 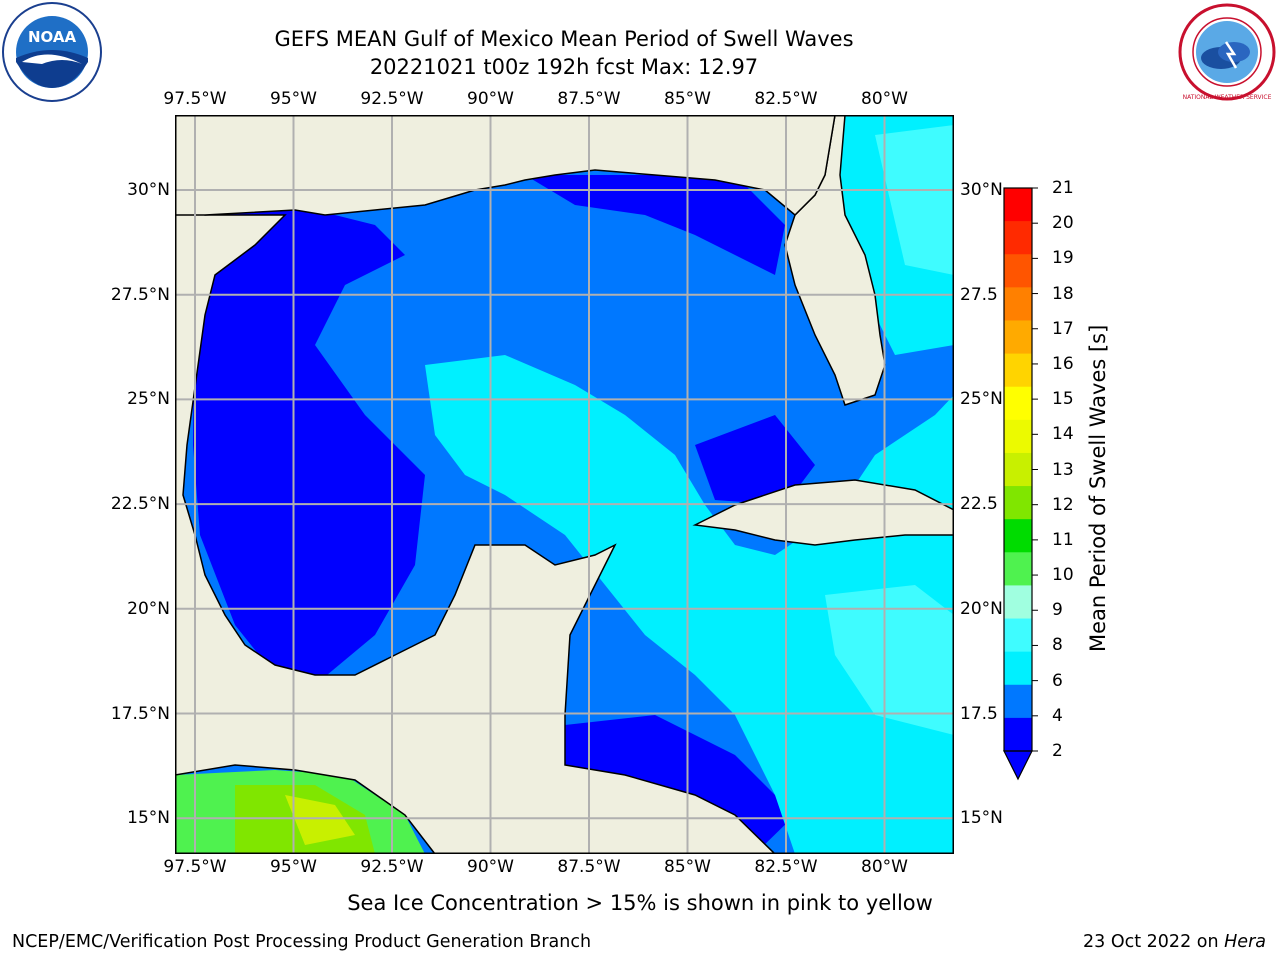 I want to click on lon-tick-bottom: 80°W, so click(x=884, y=867).